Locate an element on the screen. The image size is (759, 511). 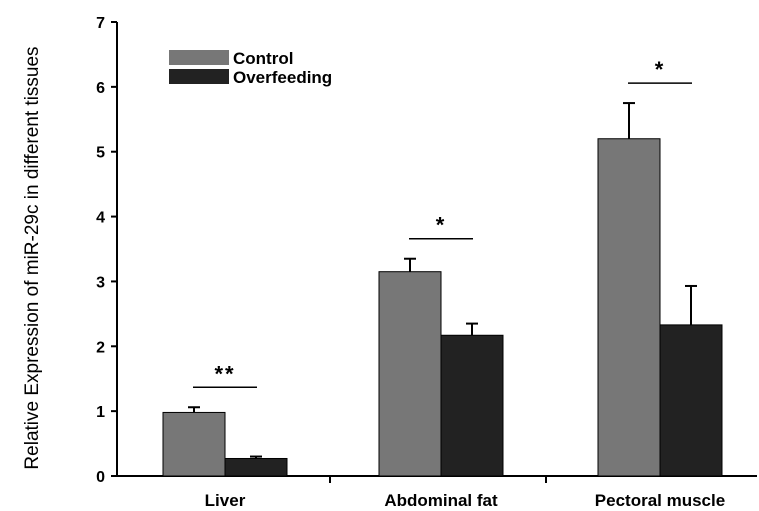
y-tick-label: 5 is located at coordinates (100, 153).